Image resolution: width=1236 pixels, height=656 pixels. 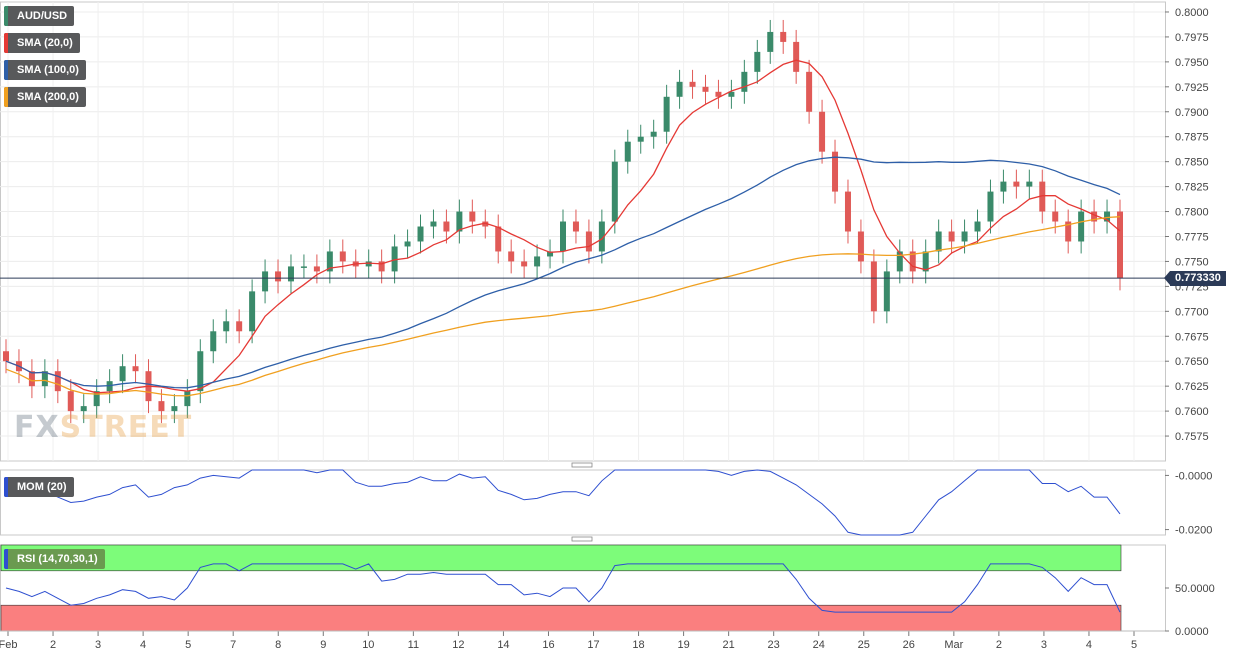 I want to click on x-tick-label: 24, so click(x=819, y=645).